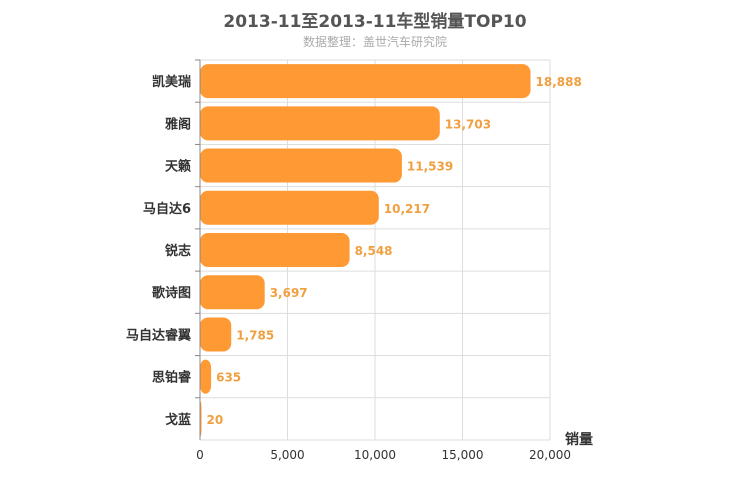 The height and width of the screenshot is (500, 750). I want to click on chart-subtitle: 数据整理：盖世汽车研究院, so click(374, 42).